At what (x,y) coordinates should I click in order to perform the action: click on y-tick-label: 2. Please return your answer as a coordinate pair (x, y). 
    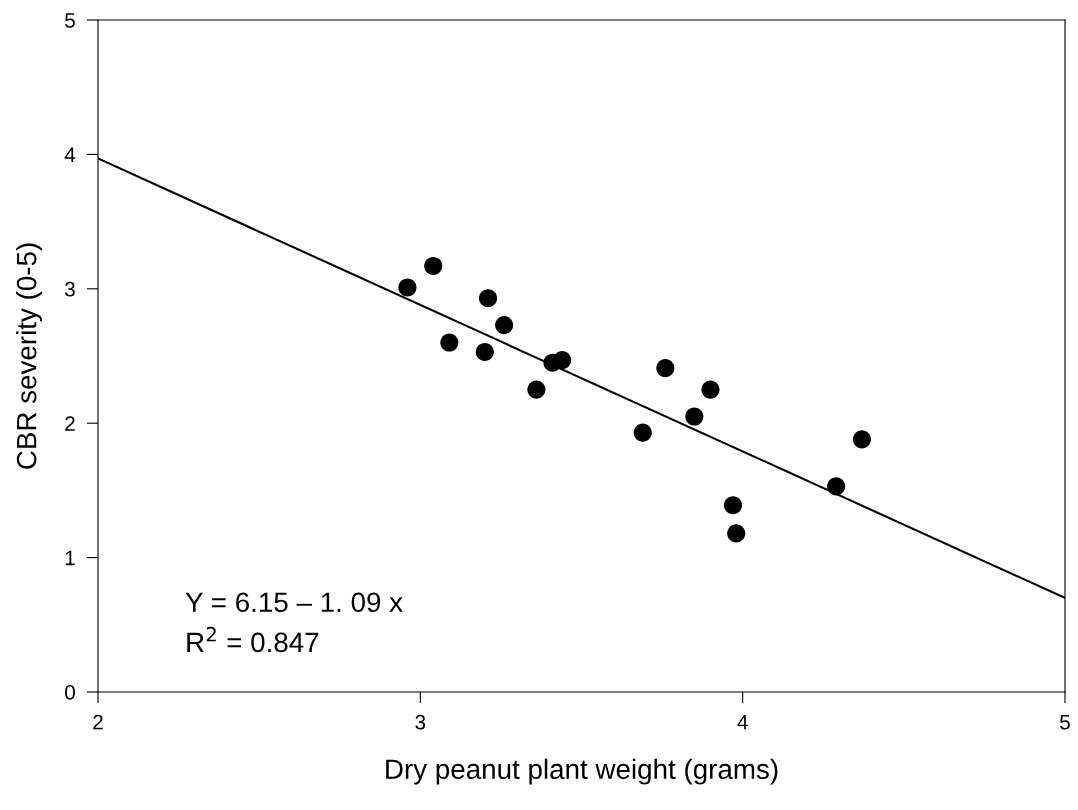
    Looking at the image, I should click on (70, 423).